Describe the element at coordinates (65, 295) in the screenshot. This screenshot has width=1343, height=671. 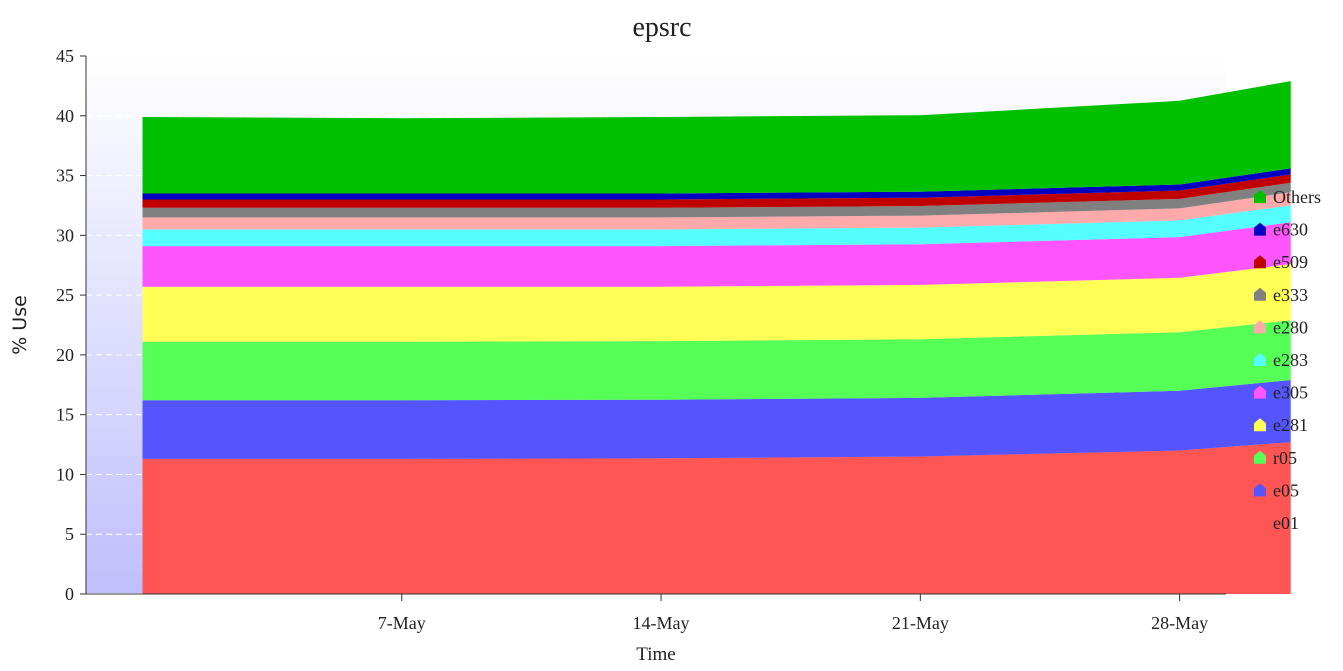
I see `y-tick-label: 25` at that location.